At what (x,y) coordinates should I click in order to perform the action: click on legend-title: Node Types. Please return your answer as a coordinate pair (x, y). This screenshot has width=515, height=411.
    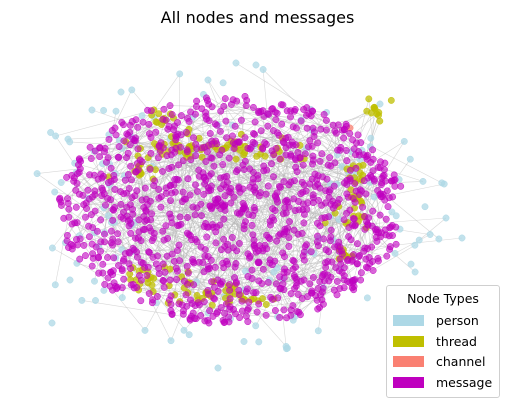
    Looking at the image, I should click on (443, 298).